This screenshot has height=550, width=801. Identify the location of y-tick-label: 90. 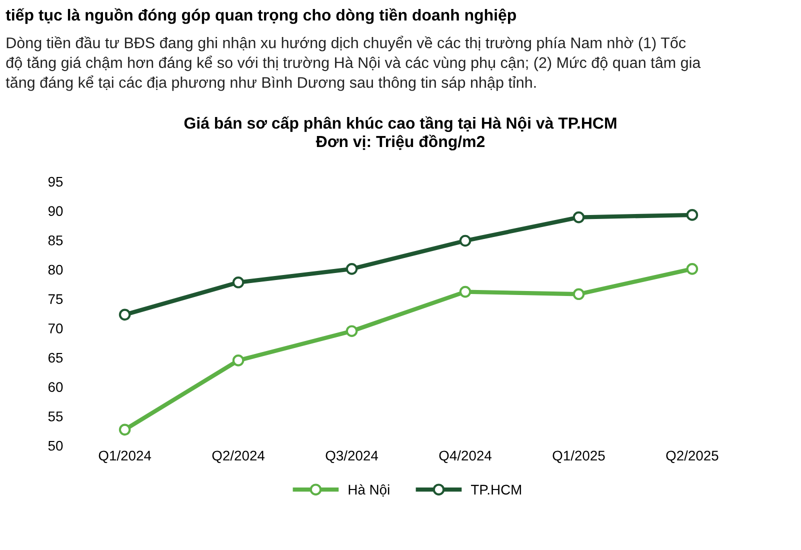
(55, 211).